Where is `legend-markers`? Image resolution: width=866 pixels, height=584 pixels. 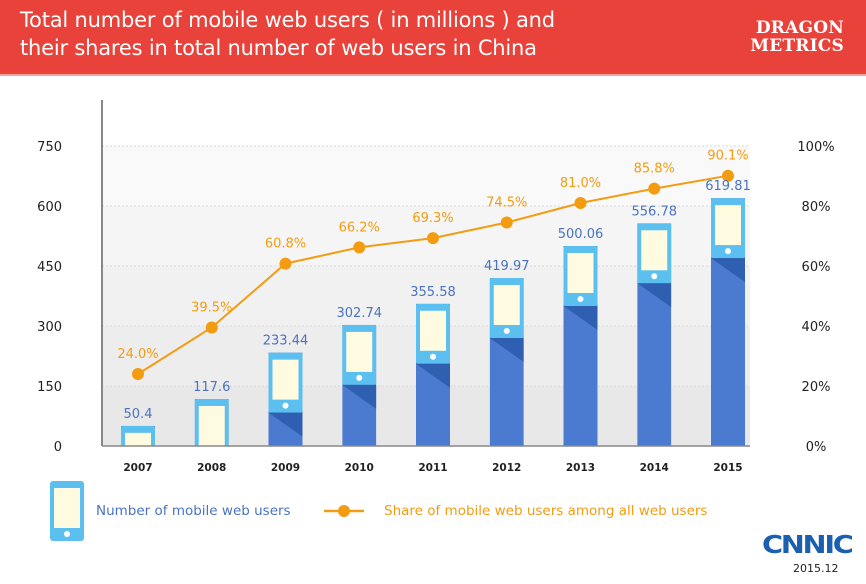 legend-markers is located at coordinates (207, 511).